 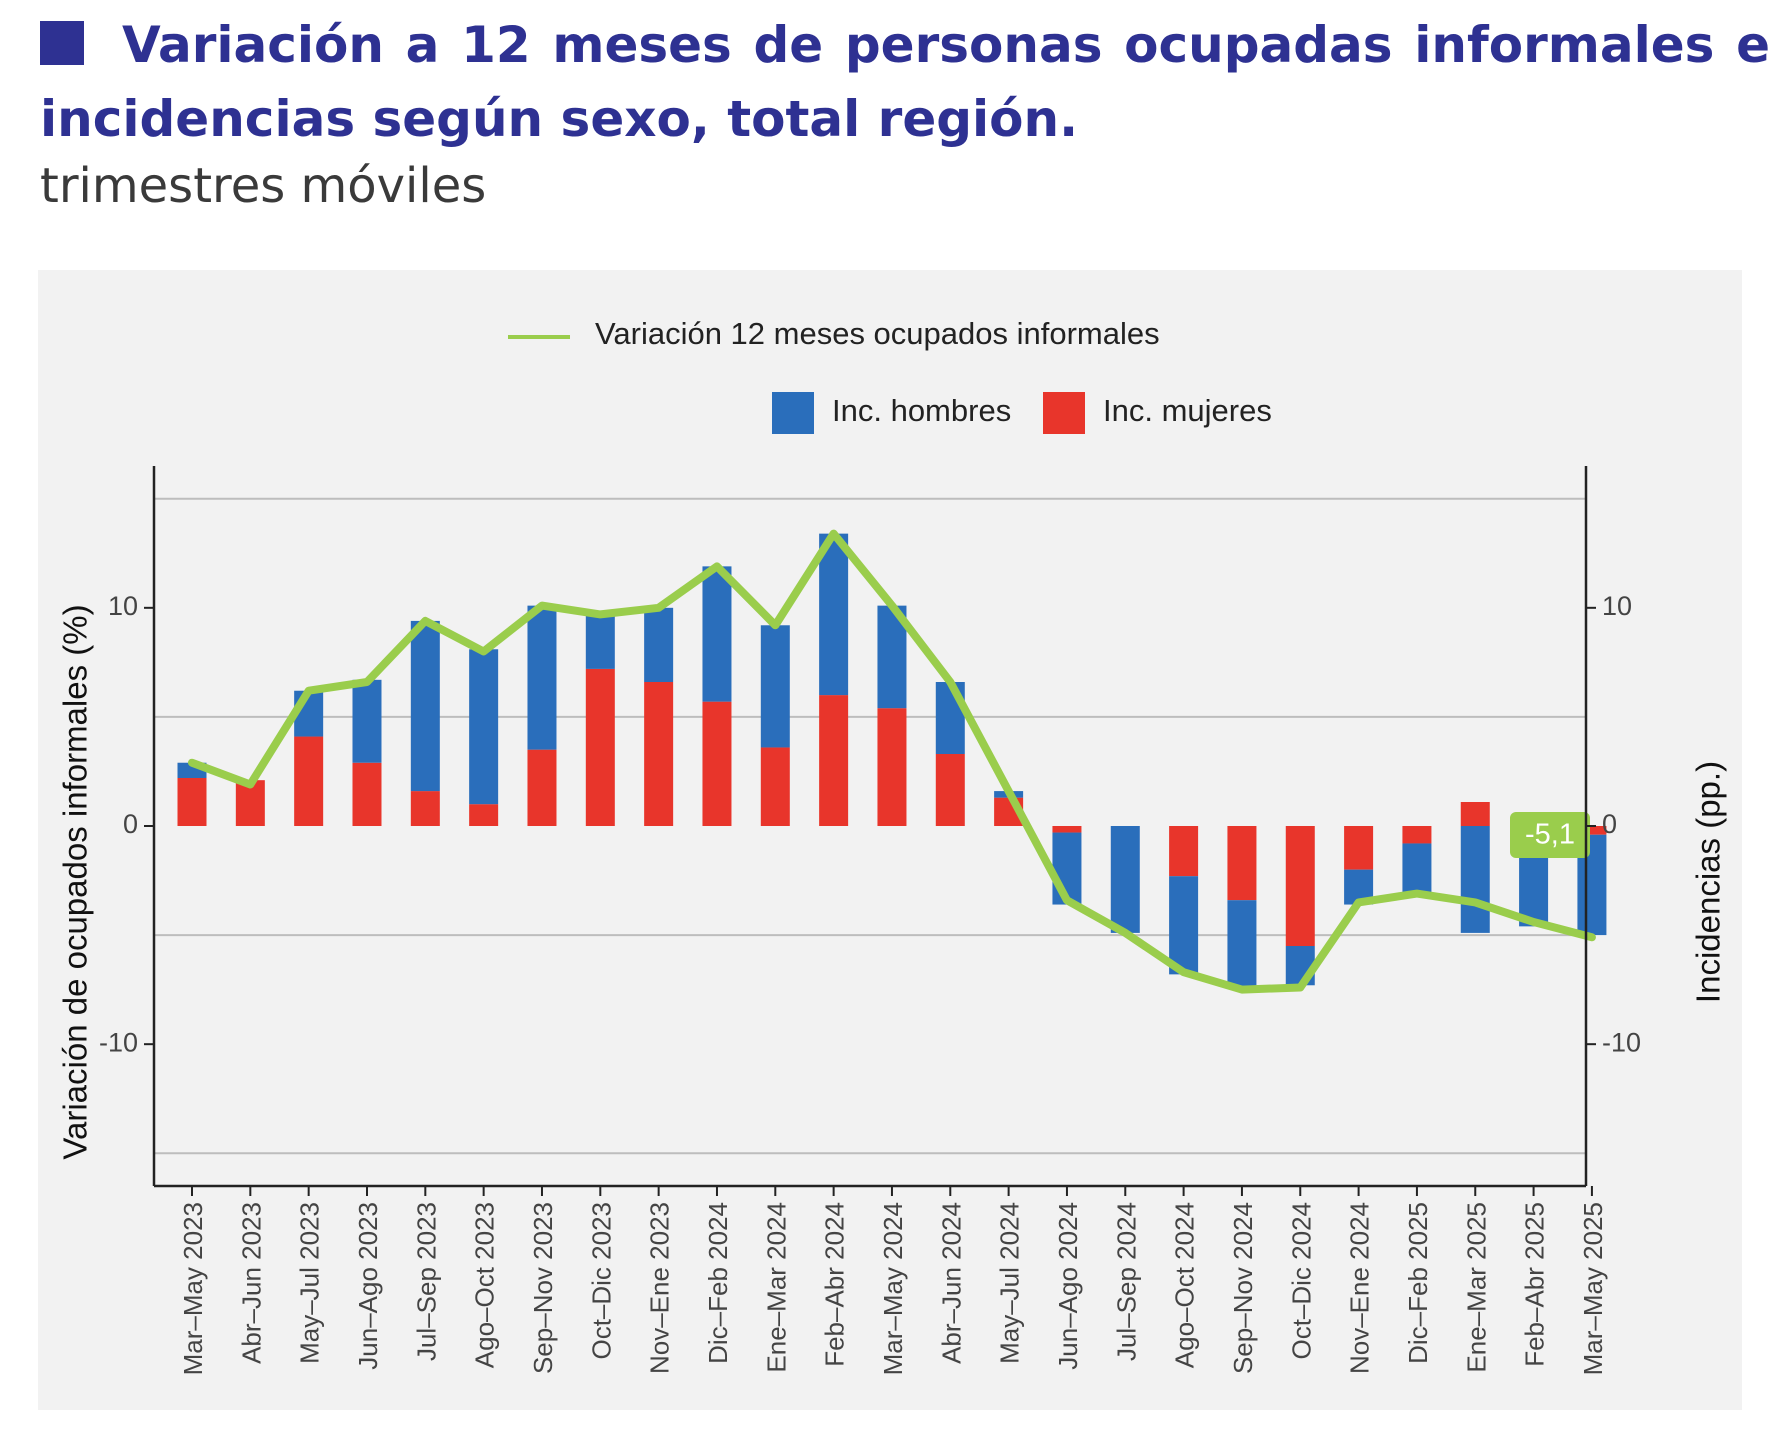 What do you see at coordinates (1126, 1281) in the screenshot?
I see `x-tick-label: Jul–Sep 2024` at bounding box center [1126, 1281].